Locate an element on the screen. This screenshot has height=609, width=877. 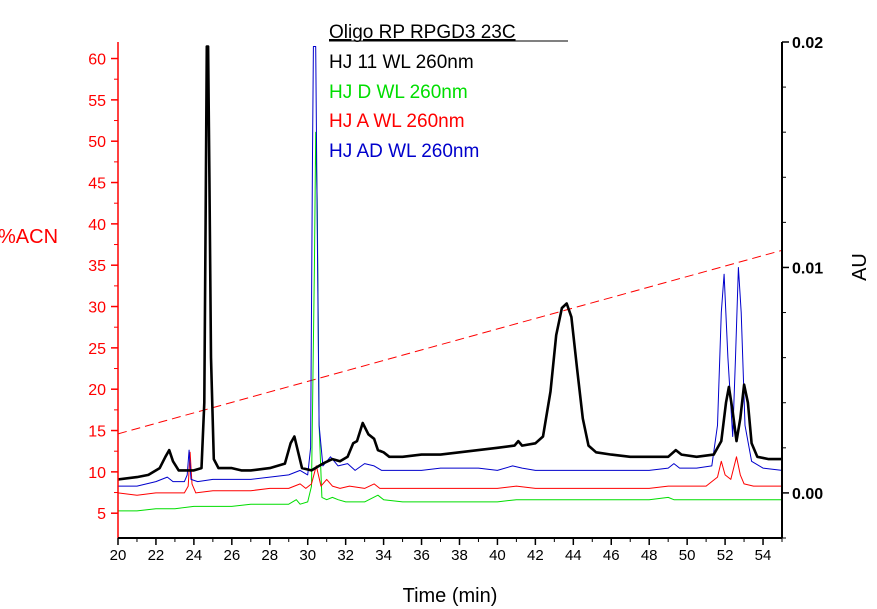
y-left-tick-label: 20 is located at coordinates (97, 390).